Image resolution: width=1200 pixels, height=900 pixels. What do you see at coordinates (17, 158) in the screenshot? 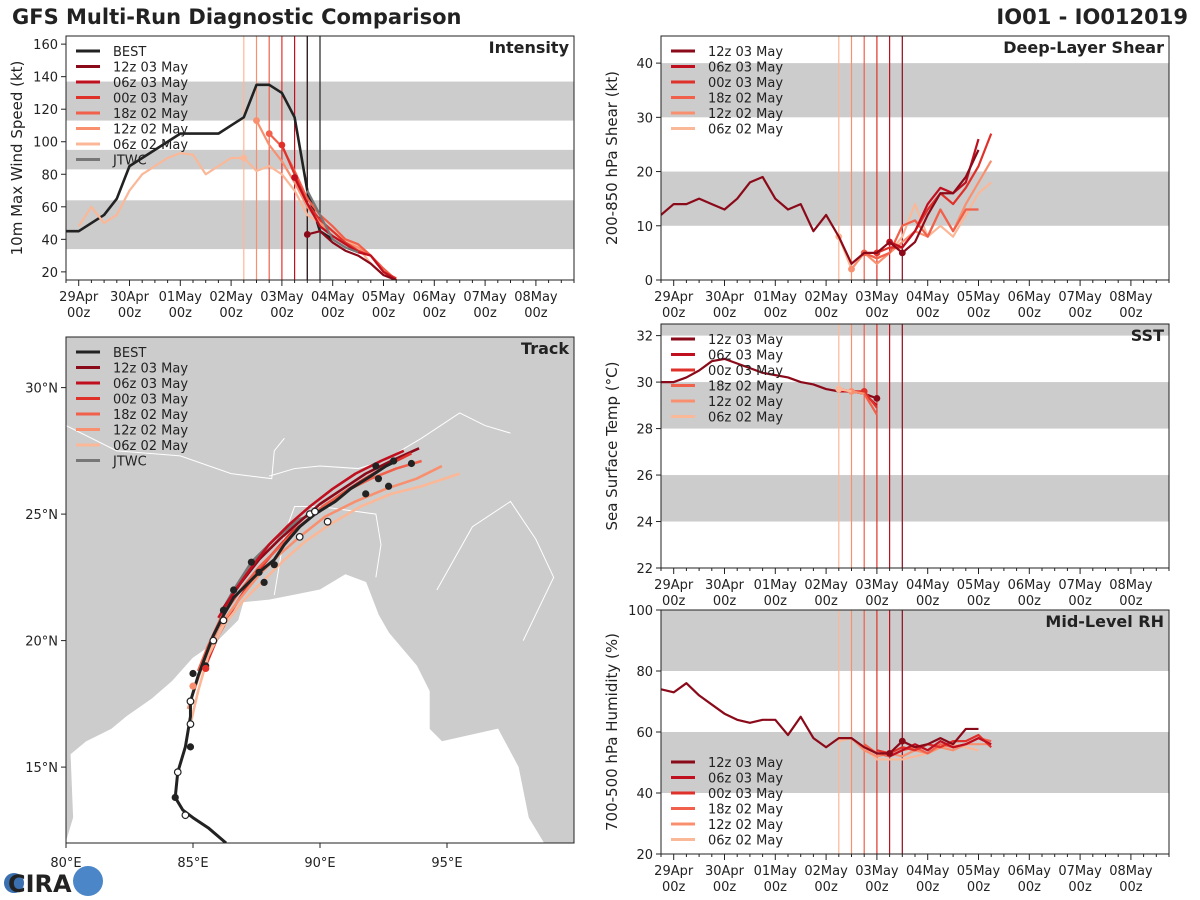
I see `y-axis-label: 10m Max Wind Speed (kt)` at bounding box center [17, 158].